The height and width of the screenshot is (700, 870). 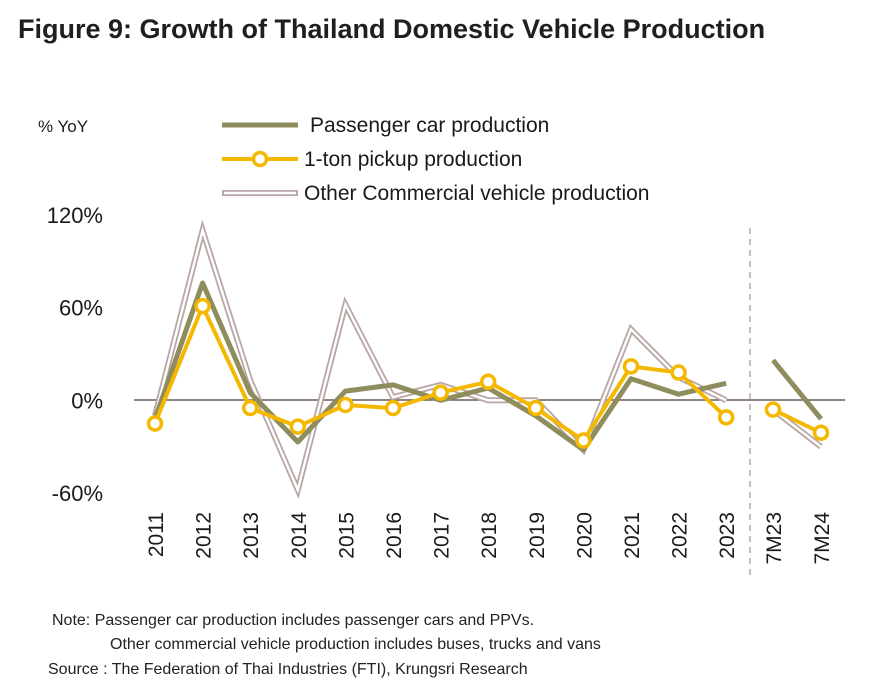 What do you see at coordinates (489, 535) in the screenshot?
I see `x-tick-label: 2018` at bounding box center [489, 535].